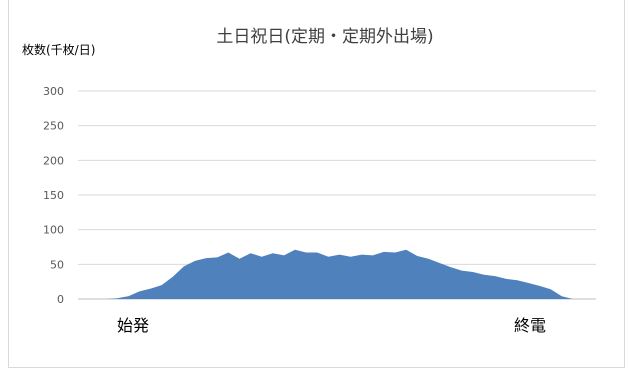  I want to click on x-end-label: 終電, so click(530, 325).